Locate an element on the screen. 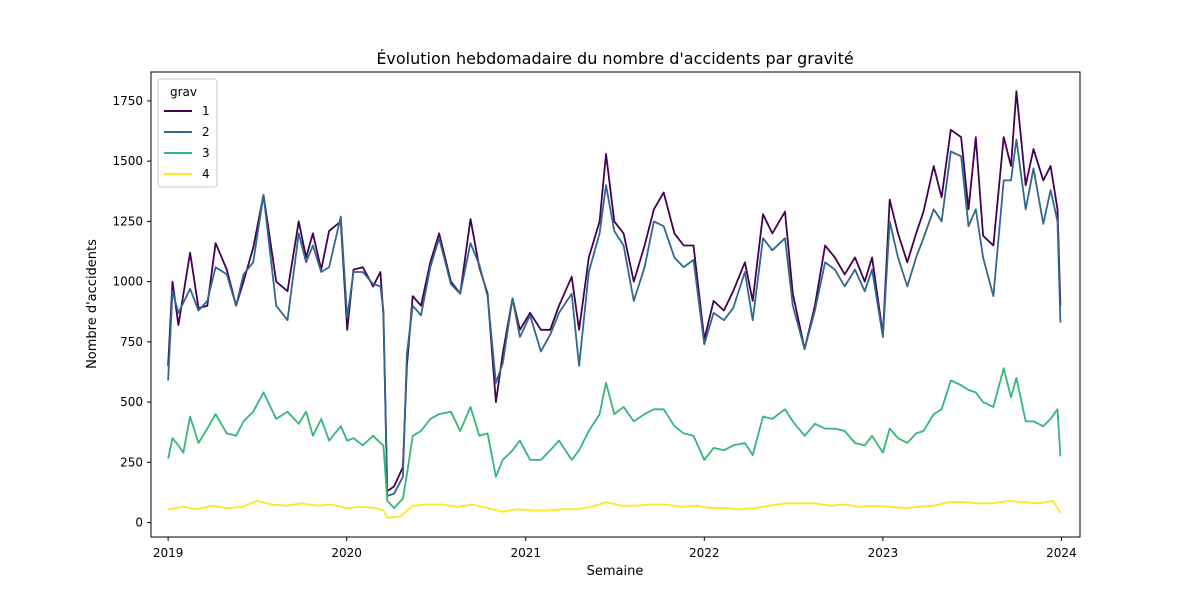 The height and width of the screenshot is (600, 1200). y-tick-label: 1750 is located at coordinates (127, 101).